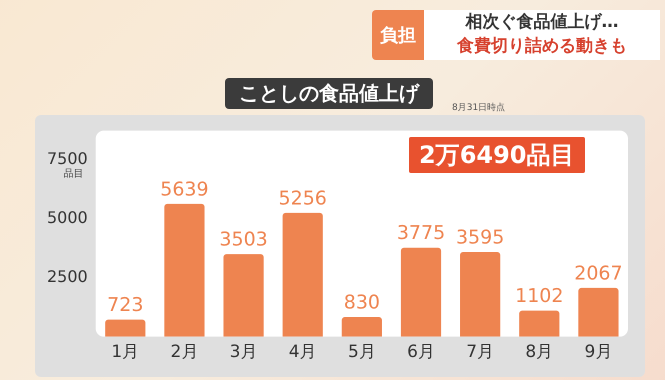 The width and height of the screenshot is (665, 380). Describe the element at coordinates (539, 296) in the screenshot. I see `data-label: 1102` at that location.